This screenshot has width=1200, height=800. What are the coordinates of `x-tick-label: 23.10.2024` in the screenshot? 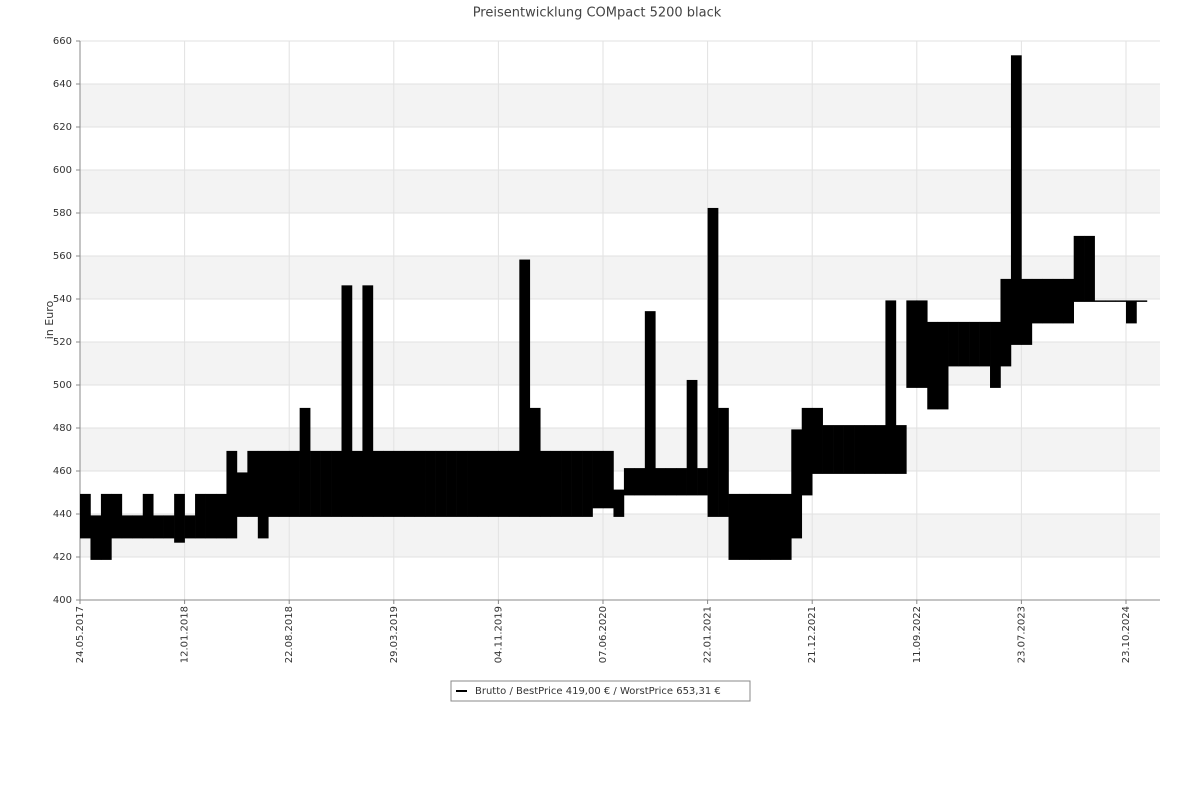 It's located at (1126, 634).